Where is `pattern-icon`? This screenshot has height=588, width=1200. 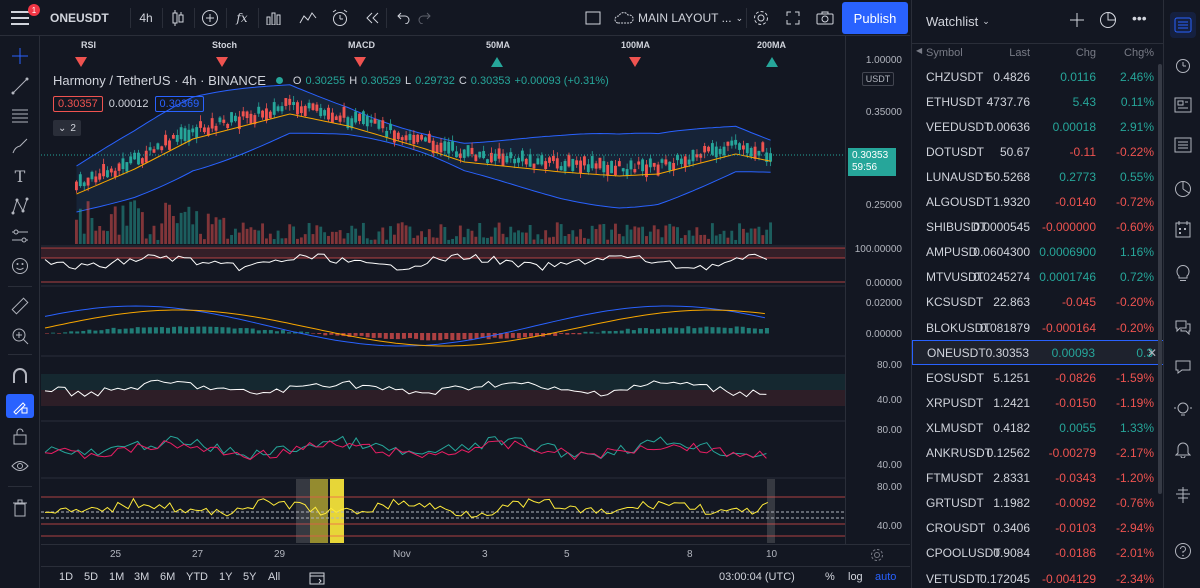 pattern-icon is located at coordinates (20, 206).